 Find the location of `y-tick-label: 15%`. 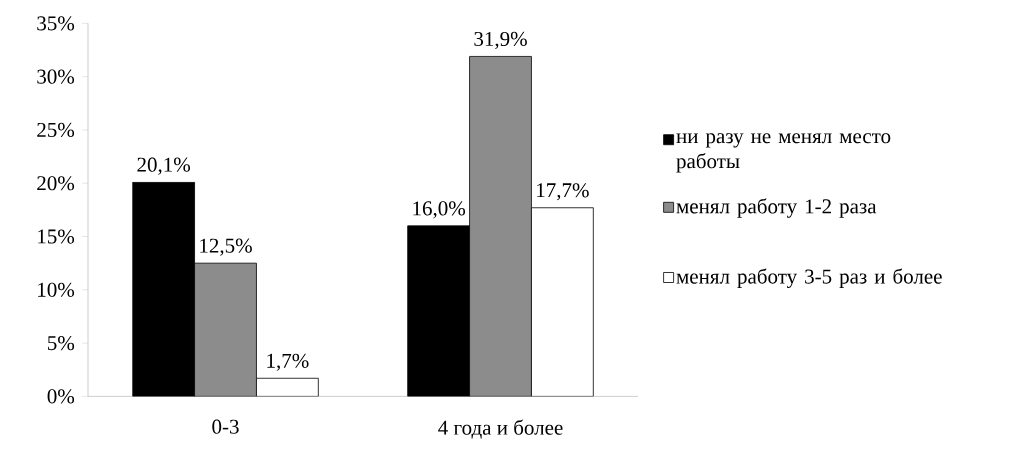

y-tick-label: 15% is located at coordinates (56, 236).